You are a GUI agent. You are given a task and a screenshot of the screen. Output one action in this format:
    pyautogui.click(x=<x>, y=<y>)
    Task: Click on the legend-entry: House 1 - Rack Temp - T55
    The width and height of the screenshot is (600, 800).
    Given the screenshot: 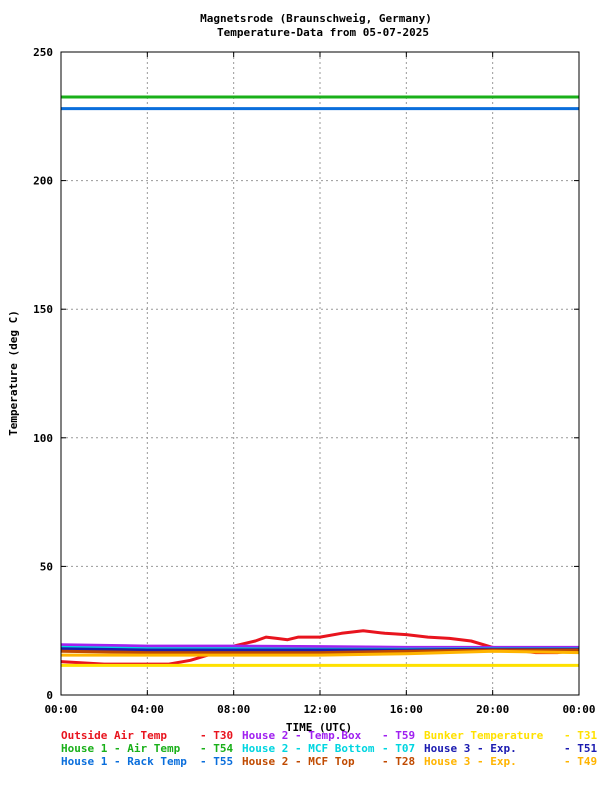 What is the action you would take?
    pyautogui.click(x=147, y=761)
    